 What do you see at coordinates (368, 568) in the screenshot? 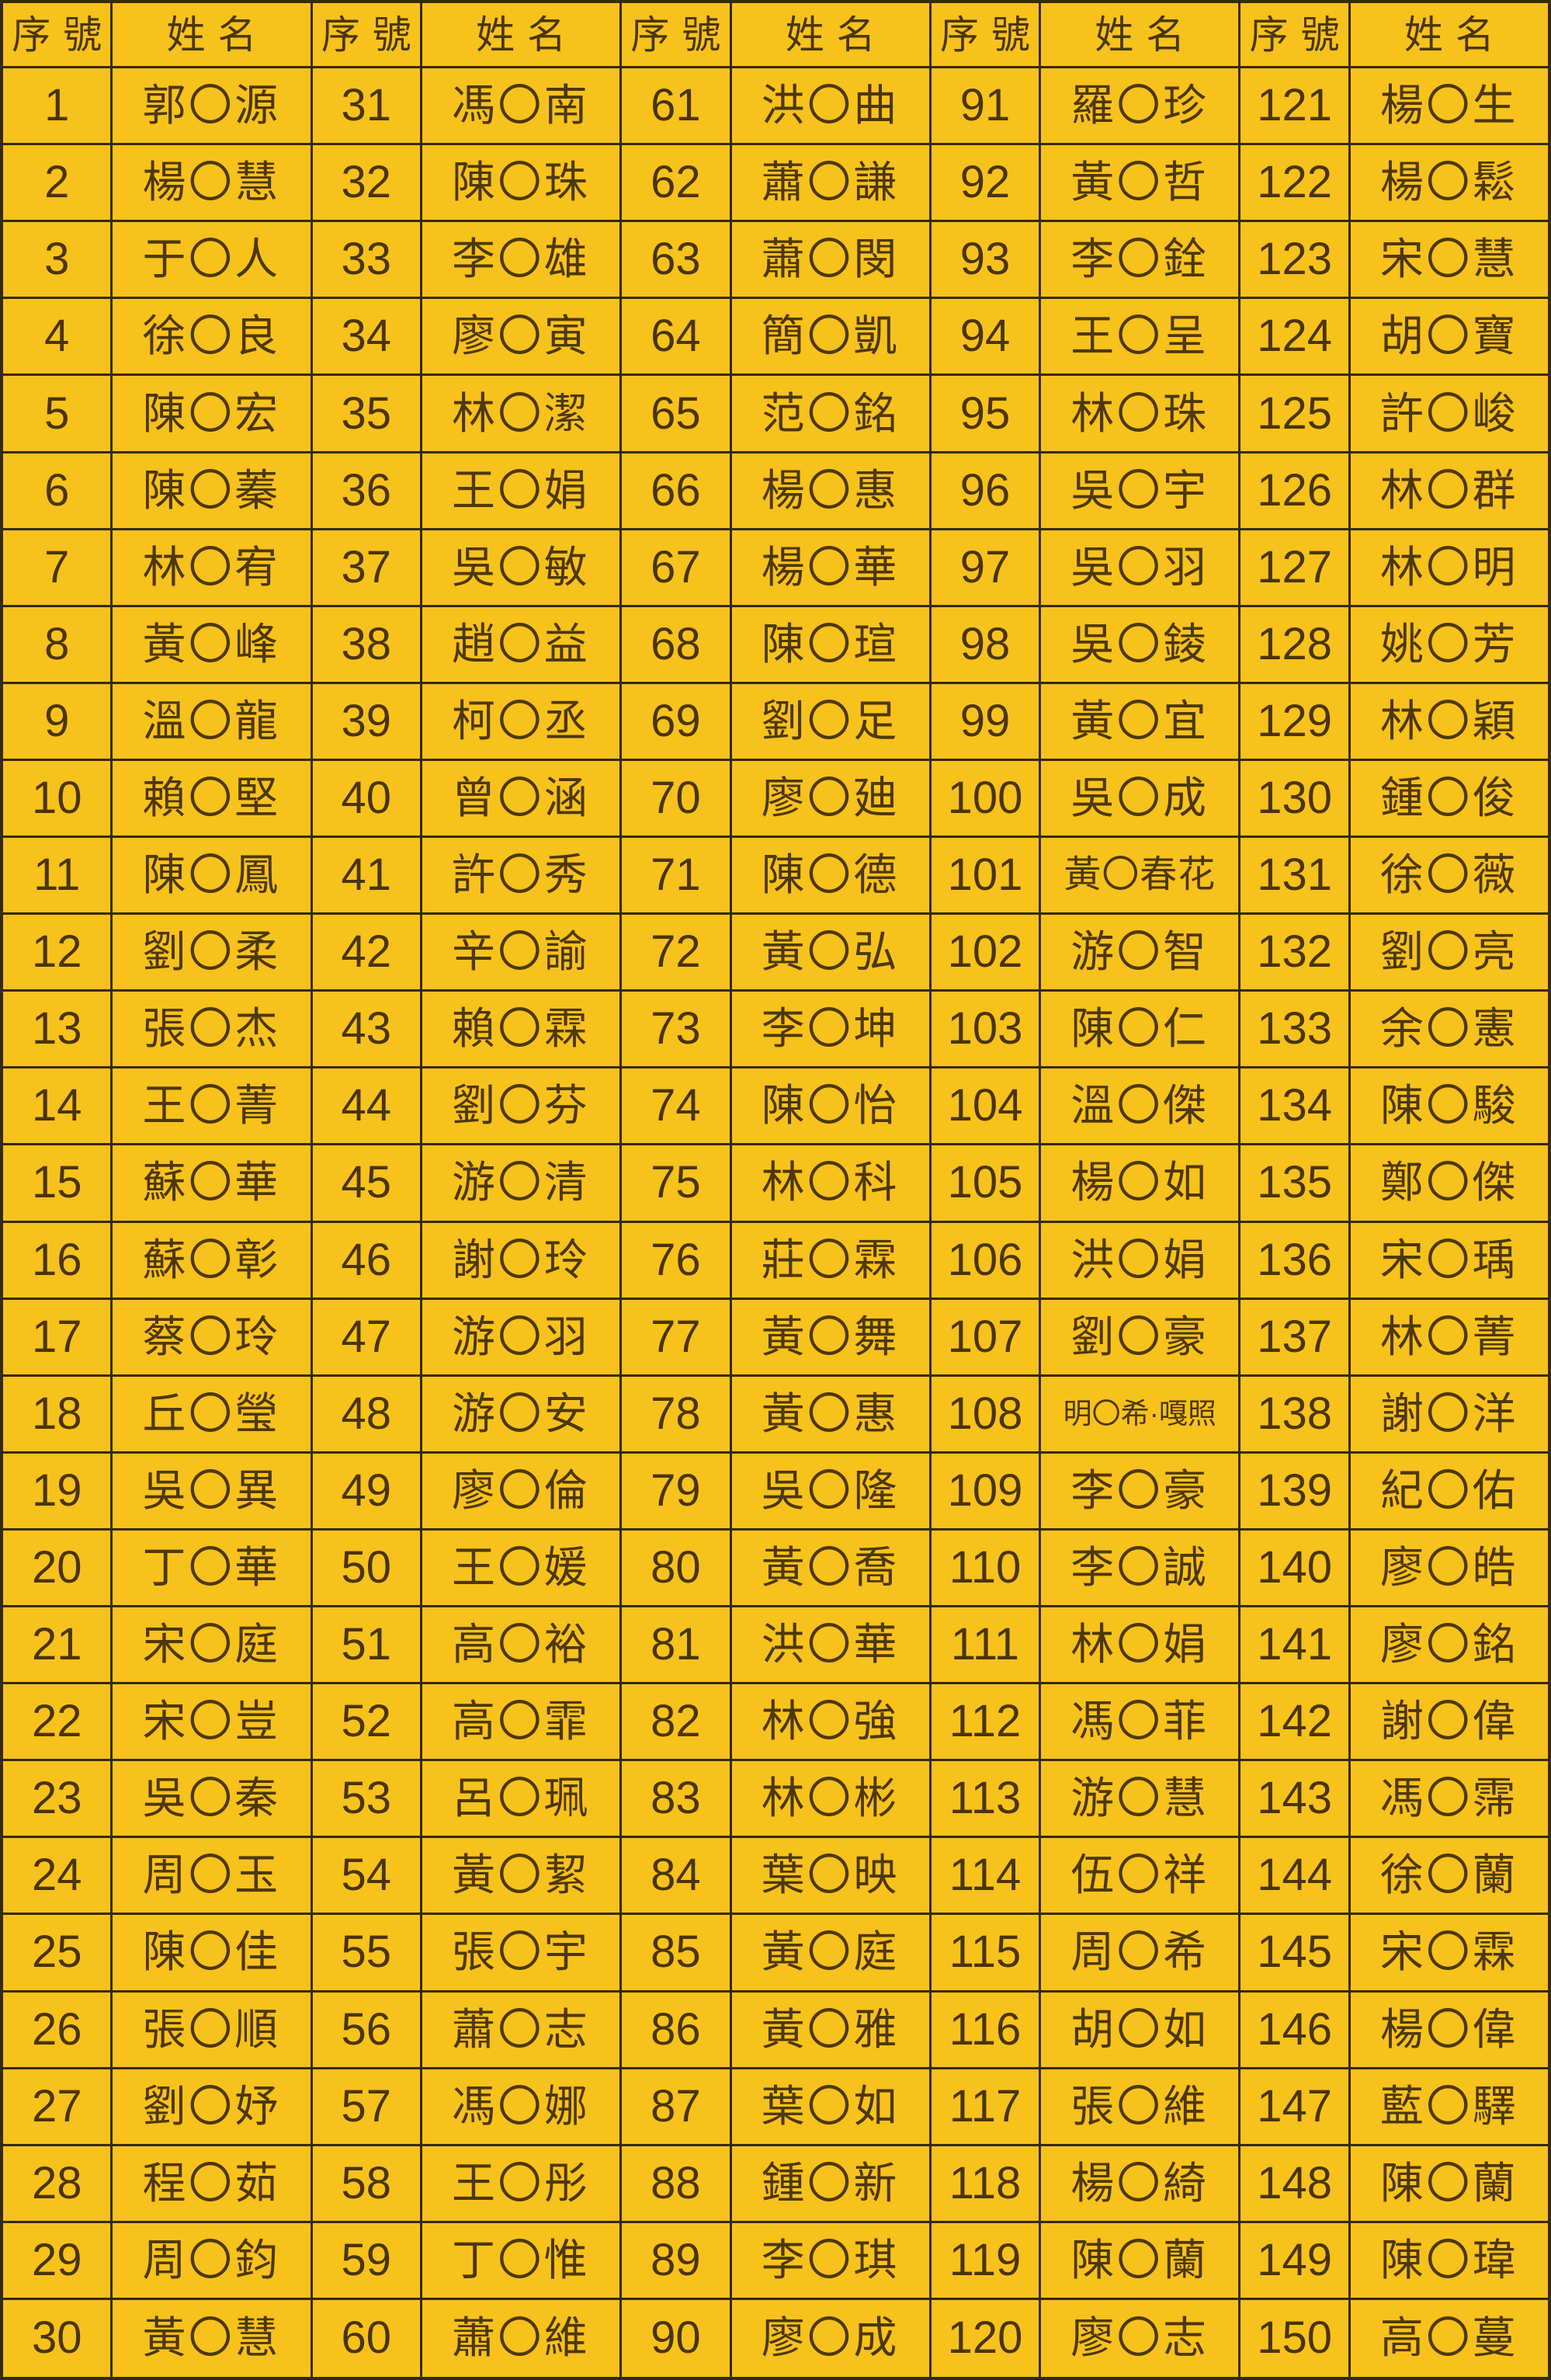
I see `serial-cell: 37` at bounding box center [368, 568].